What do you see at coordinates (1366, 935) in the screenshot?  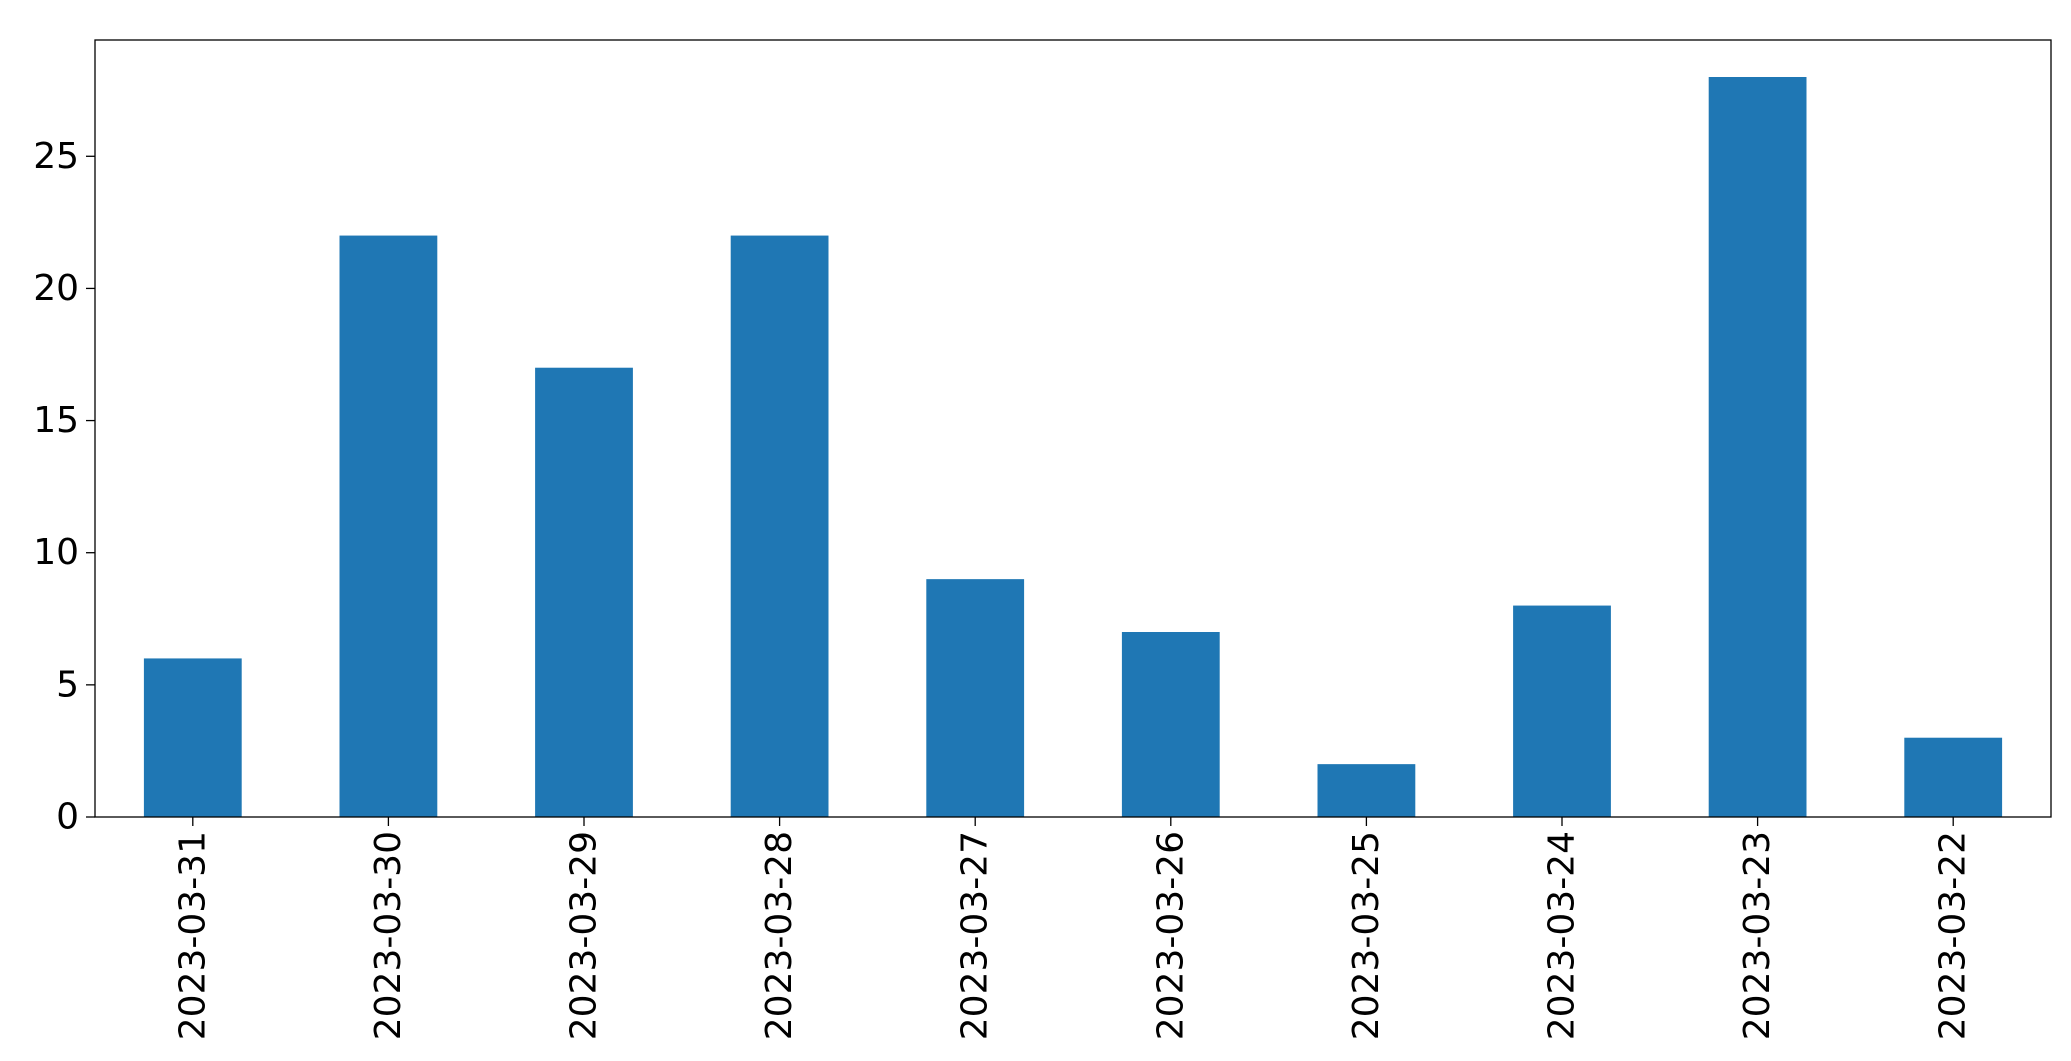 I see `x-tick-label: 2023-03-25` at bounding box center [1366, 935].